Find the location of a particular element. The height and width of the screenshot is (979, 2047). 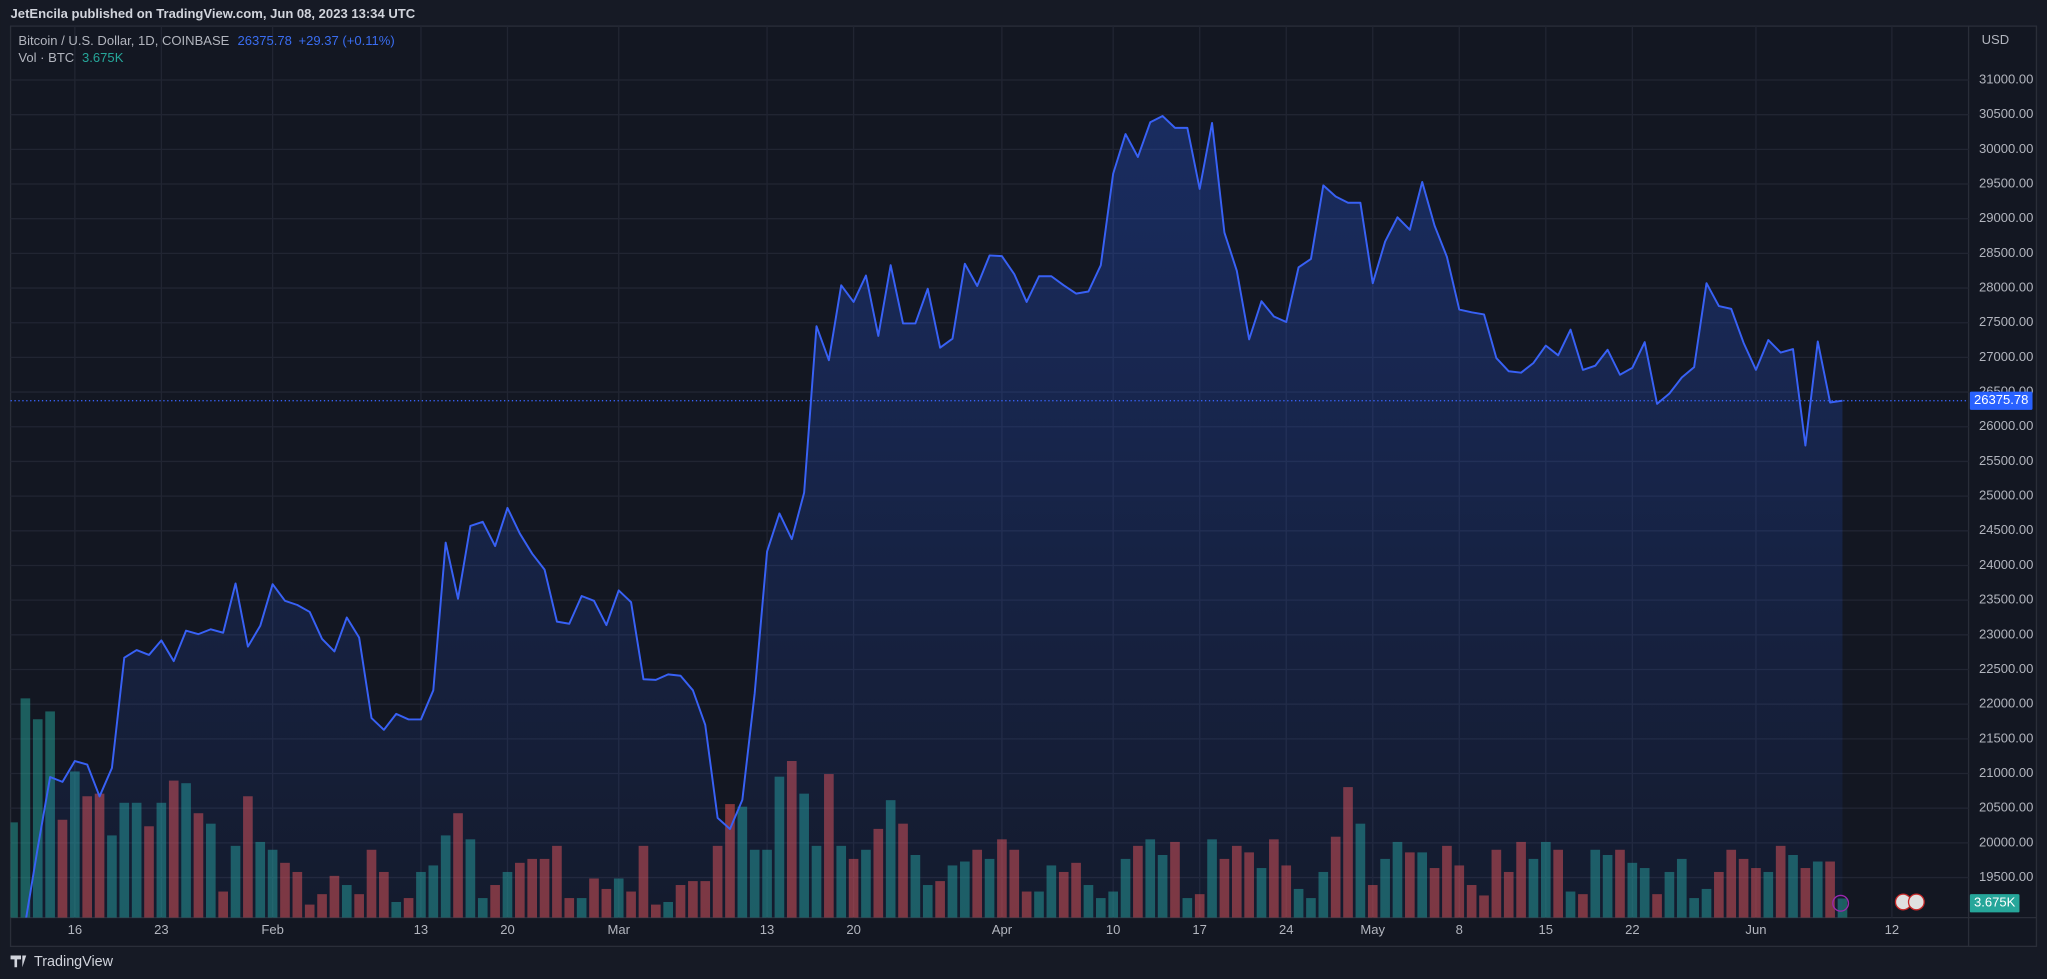

y-tick-label: 22500.00 is located at coordinates (2006, 668).